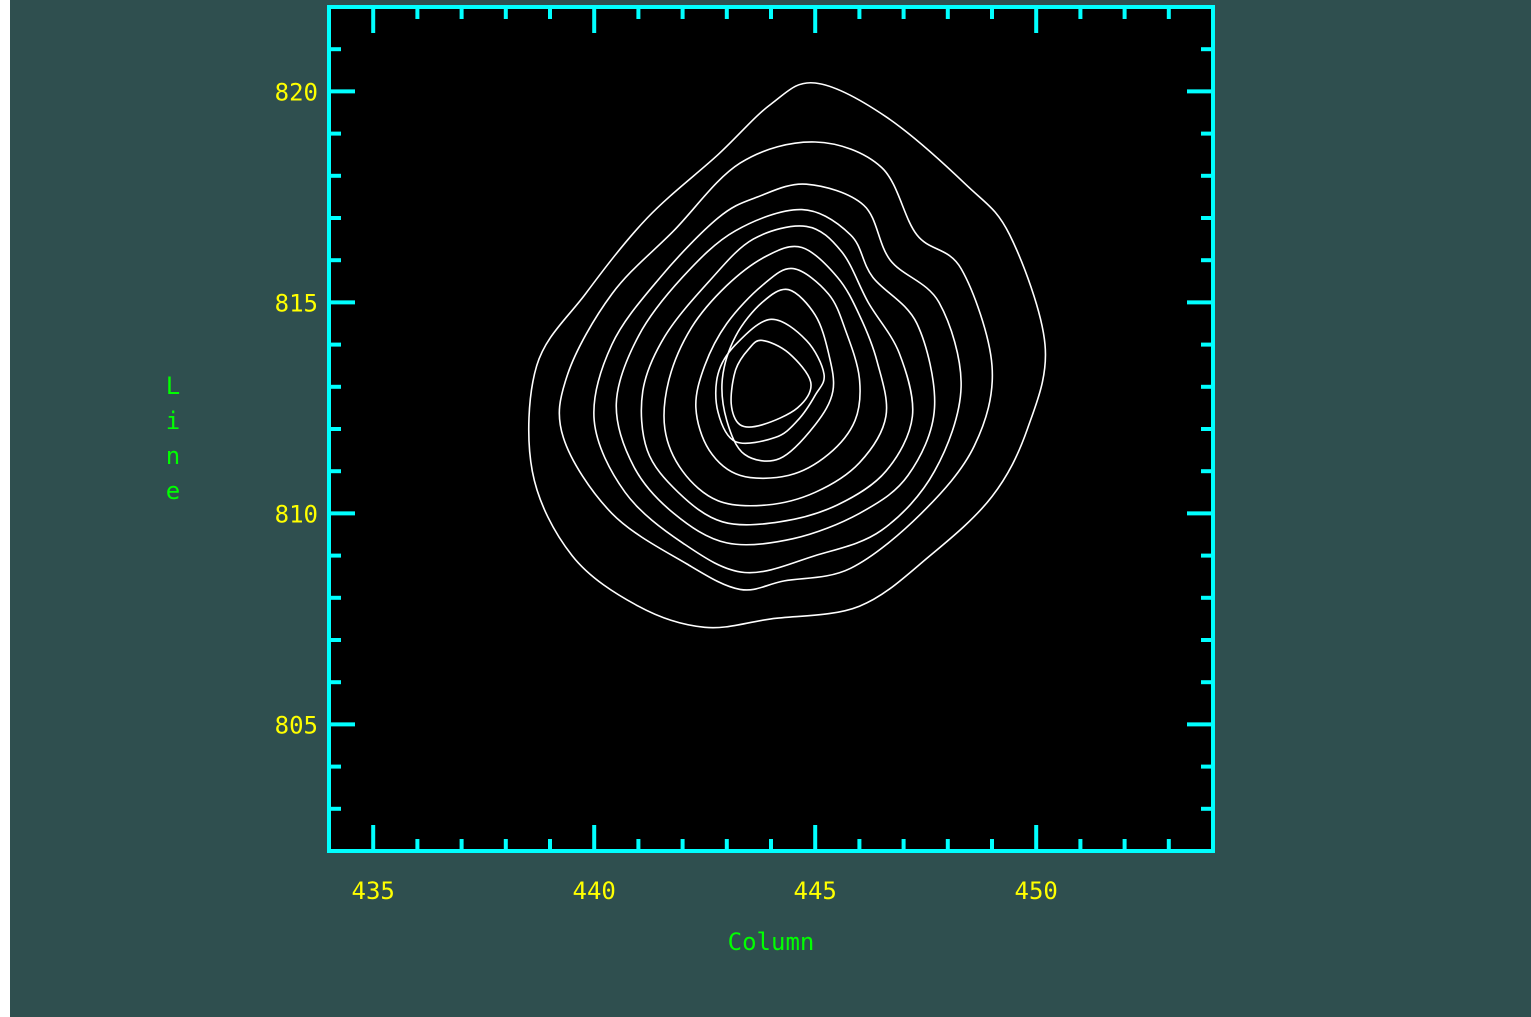  What do you see at coordinates (1036, 891) in the screenshot?
I see `x-tick-label-450: 450` at bounding box center [1036, 891].